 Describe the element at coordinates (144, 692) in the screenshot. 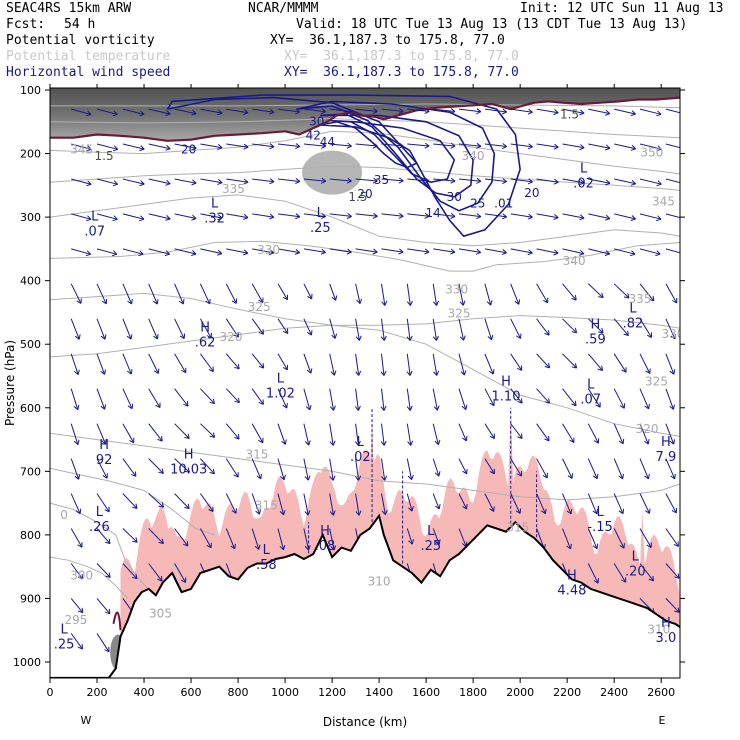

I see `x-tick-label: 400` at that location.